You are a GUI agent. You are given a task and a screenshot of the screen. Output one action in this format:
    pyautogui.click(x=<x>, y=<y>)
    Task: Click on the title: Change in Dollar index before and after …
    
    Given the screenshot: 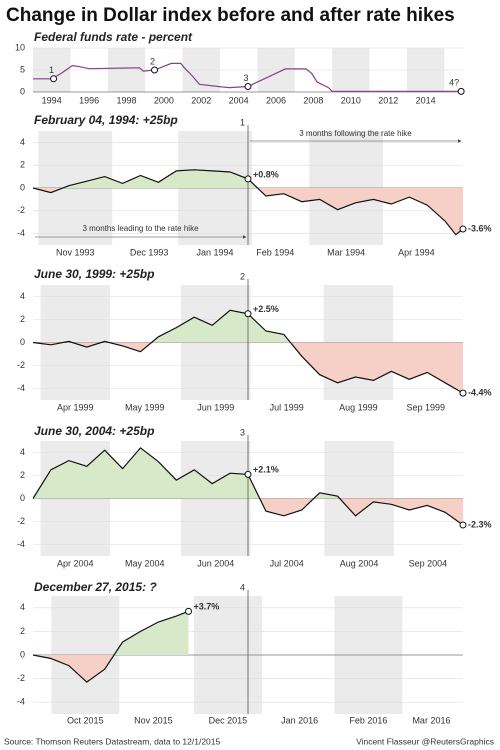 What is the action you would take?
    pyautogui.click(x=230, y=15)
    